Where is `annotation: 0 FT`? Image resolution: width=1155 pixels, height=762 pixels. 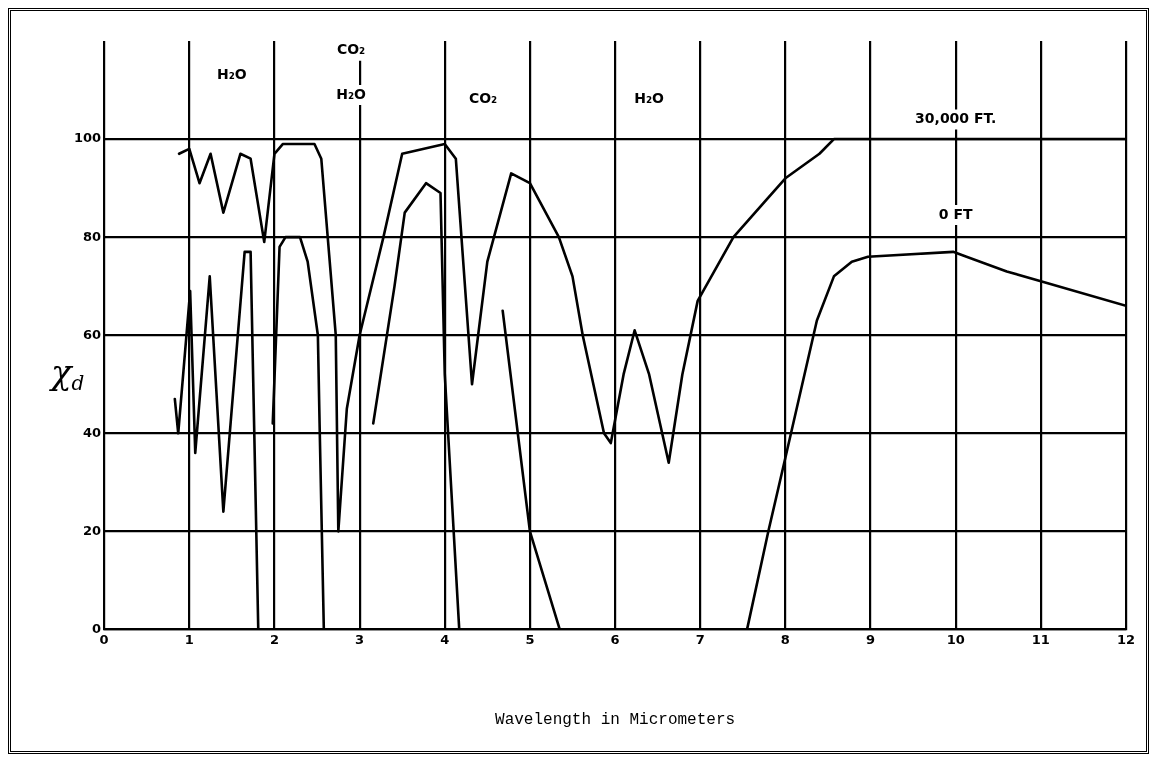 annotation: 0 FT is located at coordinates (955, 213).